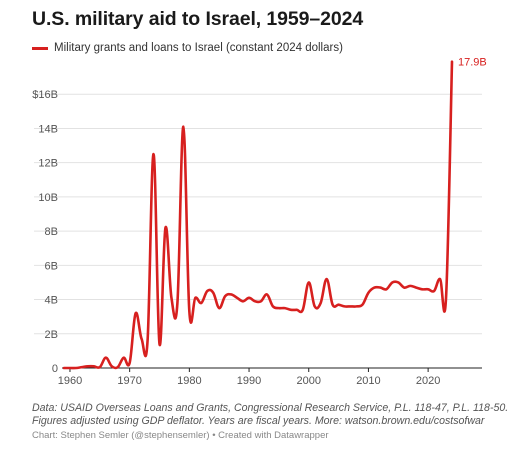 Image resolution: width=517 pixels, height=454 pixels. What do you see at coordinates (51, 266) in the screenshot?
I see `y-tick-label: 6B` at bounding box center [51, 266].